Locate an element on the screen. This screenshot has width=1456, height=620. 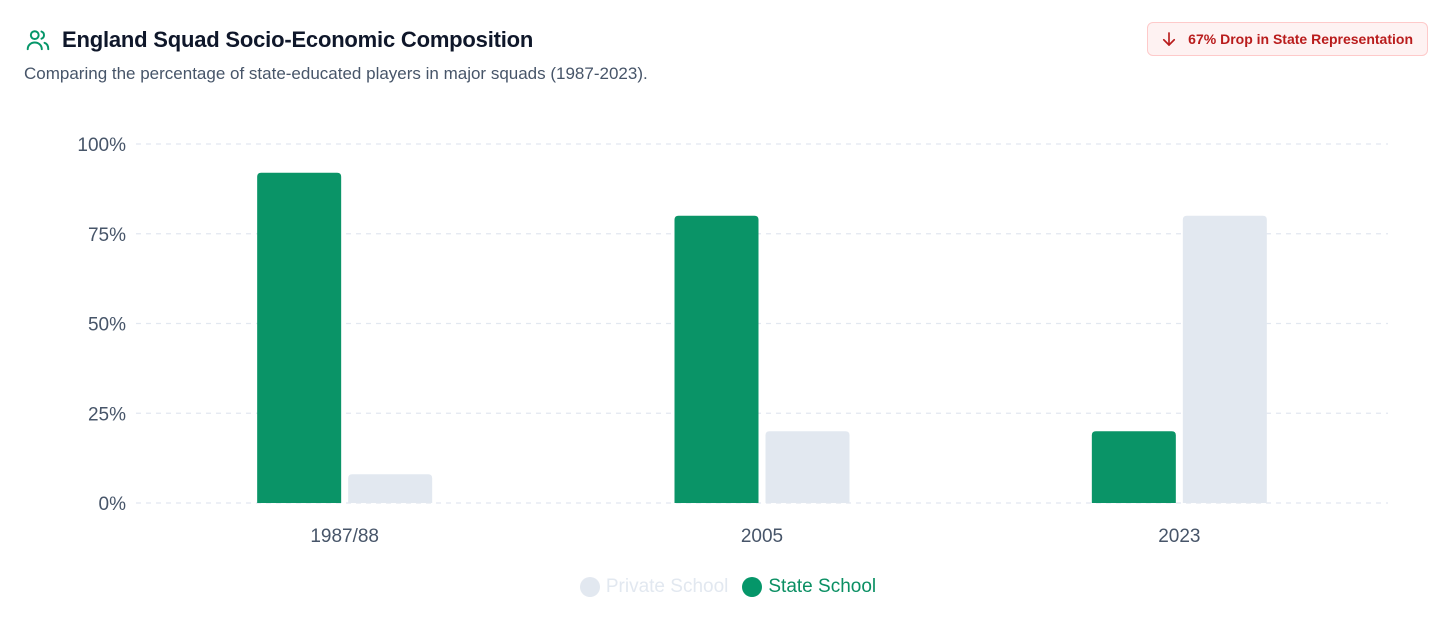
y-tick-label: 25% is located at coordinates (107, 414).